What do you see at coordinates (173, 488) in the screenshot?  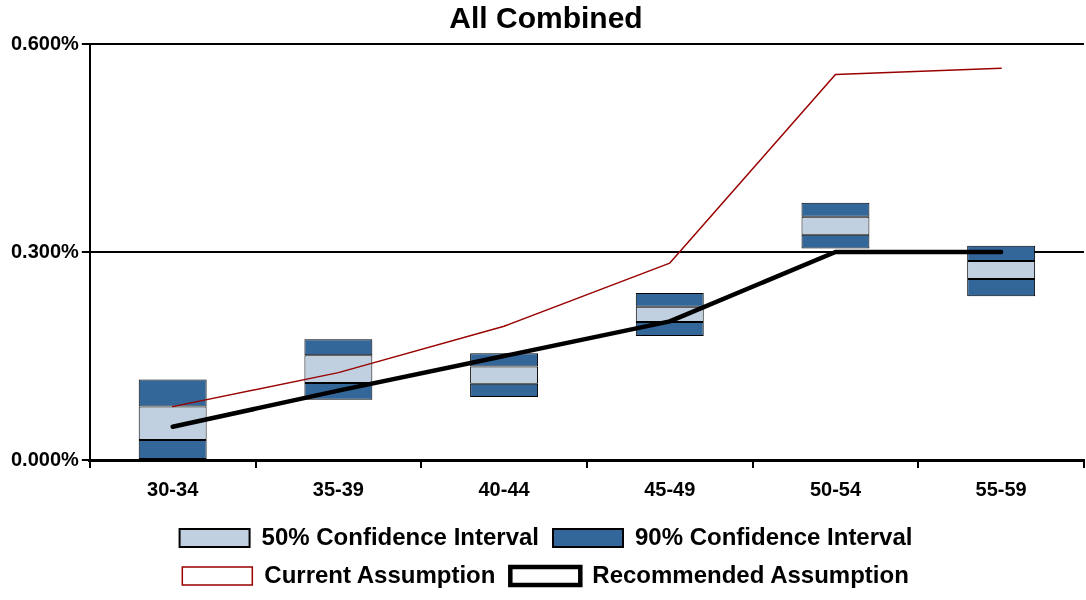 I see `x-tick-label: 30-34` at bounding box center [173, 488].